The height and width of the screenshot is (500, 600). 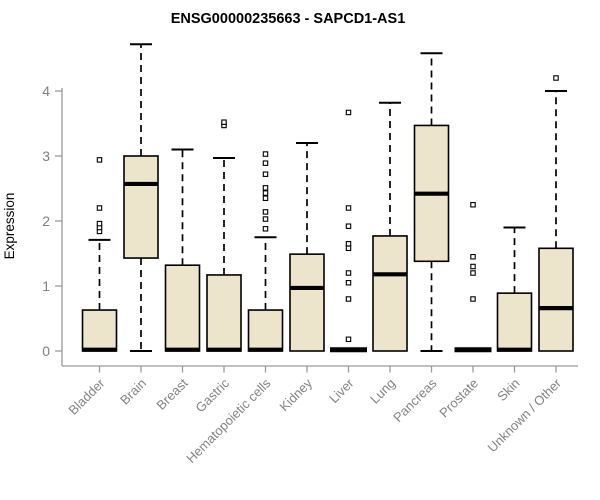 What do you see at coordinates (458, 398) in the screenshot?
I see `x-category-label: Prostate` at bounding box center [458, 398].